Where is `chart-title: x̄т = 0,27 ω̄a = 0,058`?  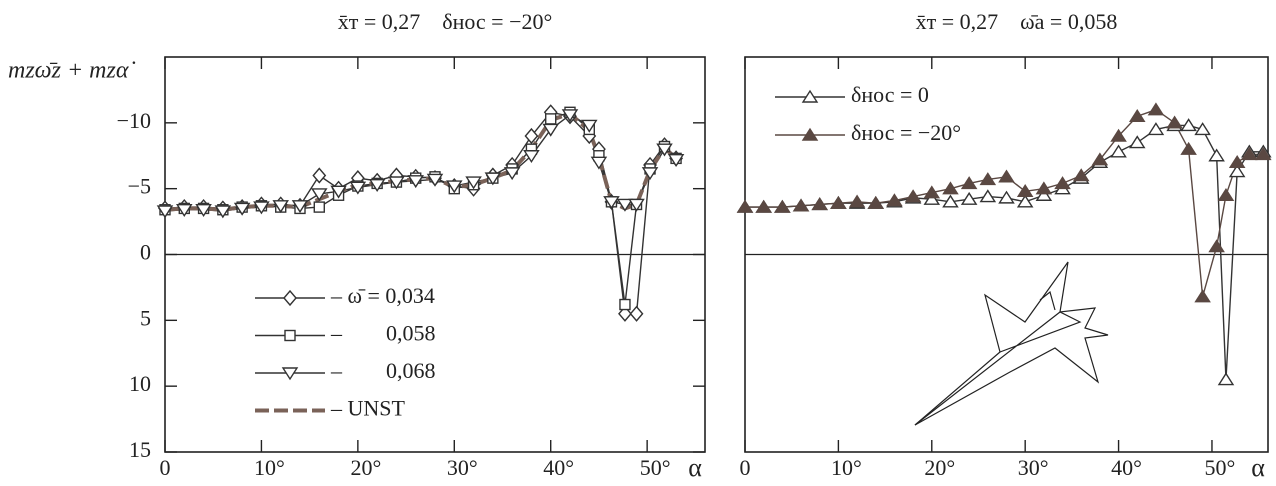
chart-title: x̄т = 0,27 ω̄a = 0,058 is located at coordinates (1017, 21).